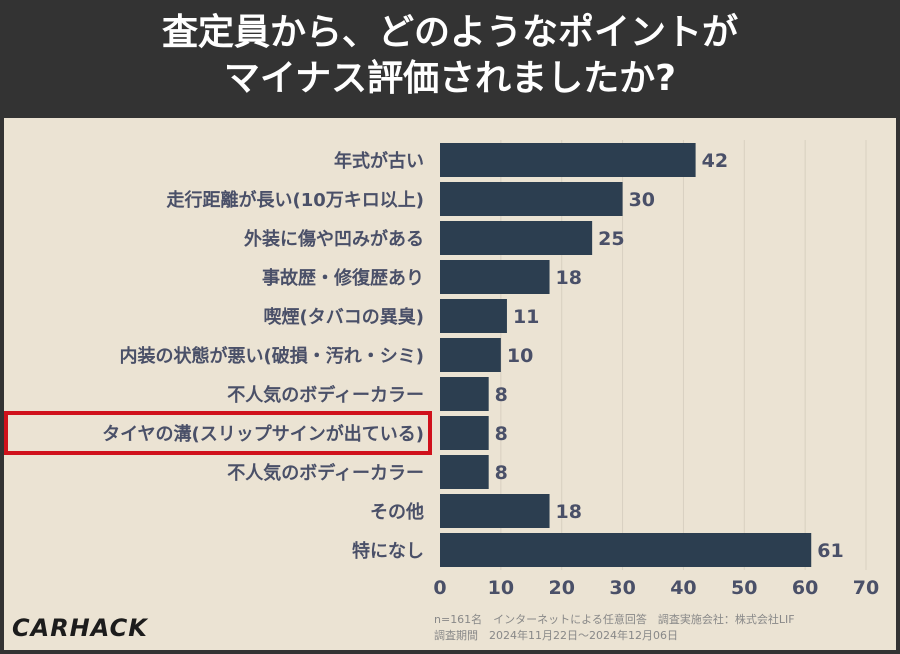 This screenshot has width=900, height=654. Describe the element at coordinates (744, 588) in the screenshot. I see `x-tick-label: 50` at that location.